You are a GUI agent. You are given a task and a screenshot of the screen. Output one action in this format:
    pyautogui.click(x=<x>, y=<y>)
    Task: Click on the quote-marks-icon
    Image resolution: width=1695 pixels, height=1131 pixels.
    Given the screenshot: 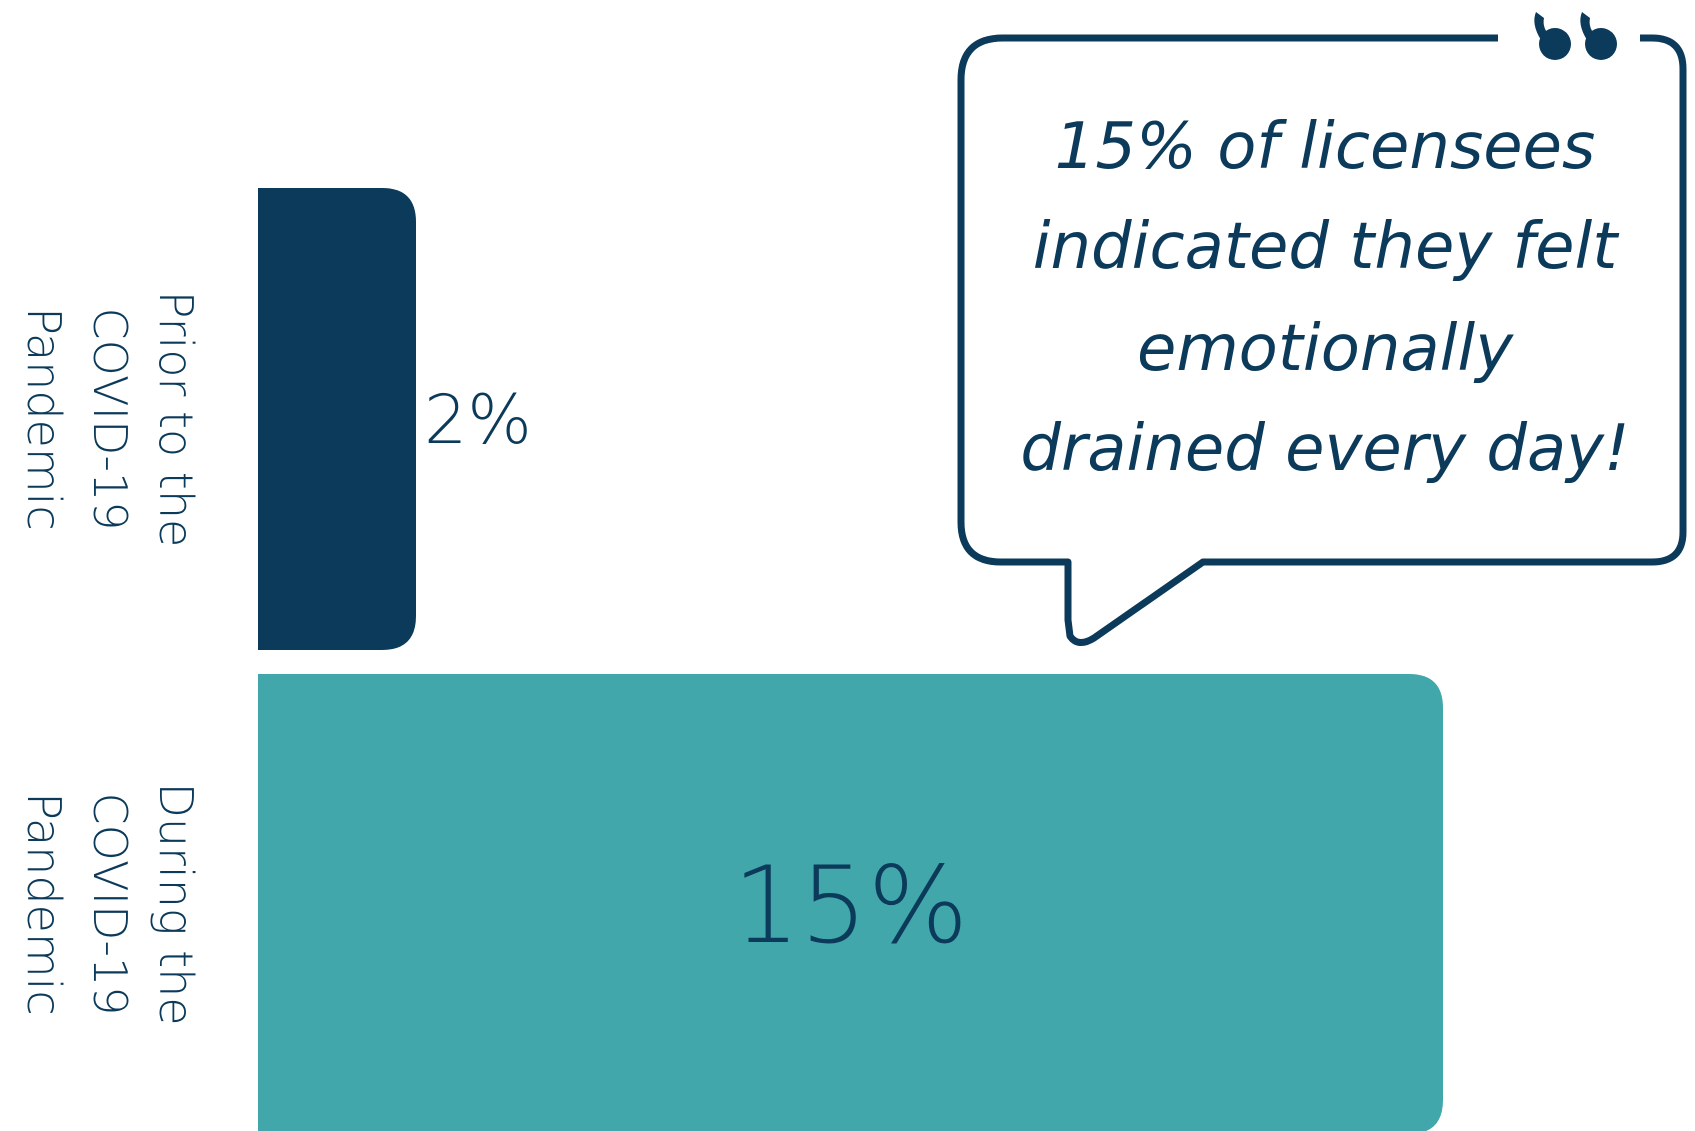 What is the action you would take?
    pyautogui.click(x=1575, y=36)
    